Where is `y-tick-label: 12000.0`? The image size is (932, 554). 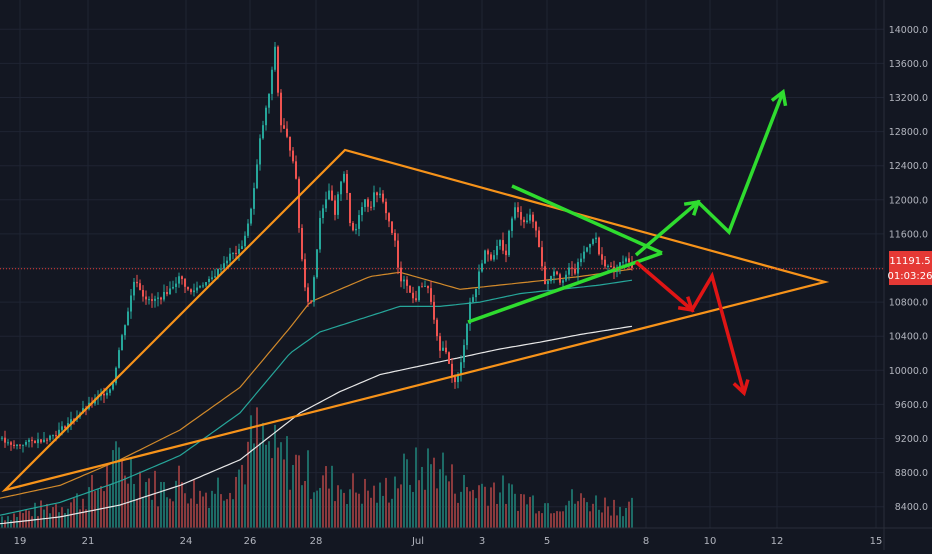 y-tick-label: 12000.0 is located at coordinates (908, 200).